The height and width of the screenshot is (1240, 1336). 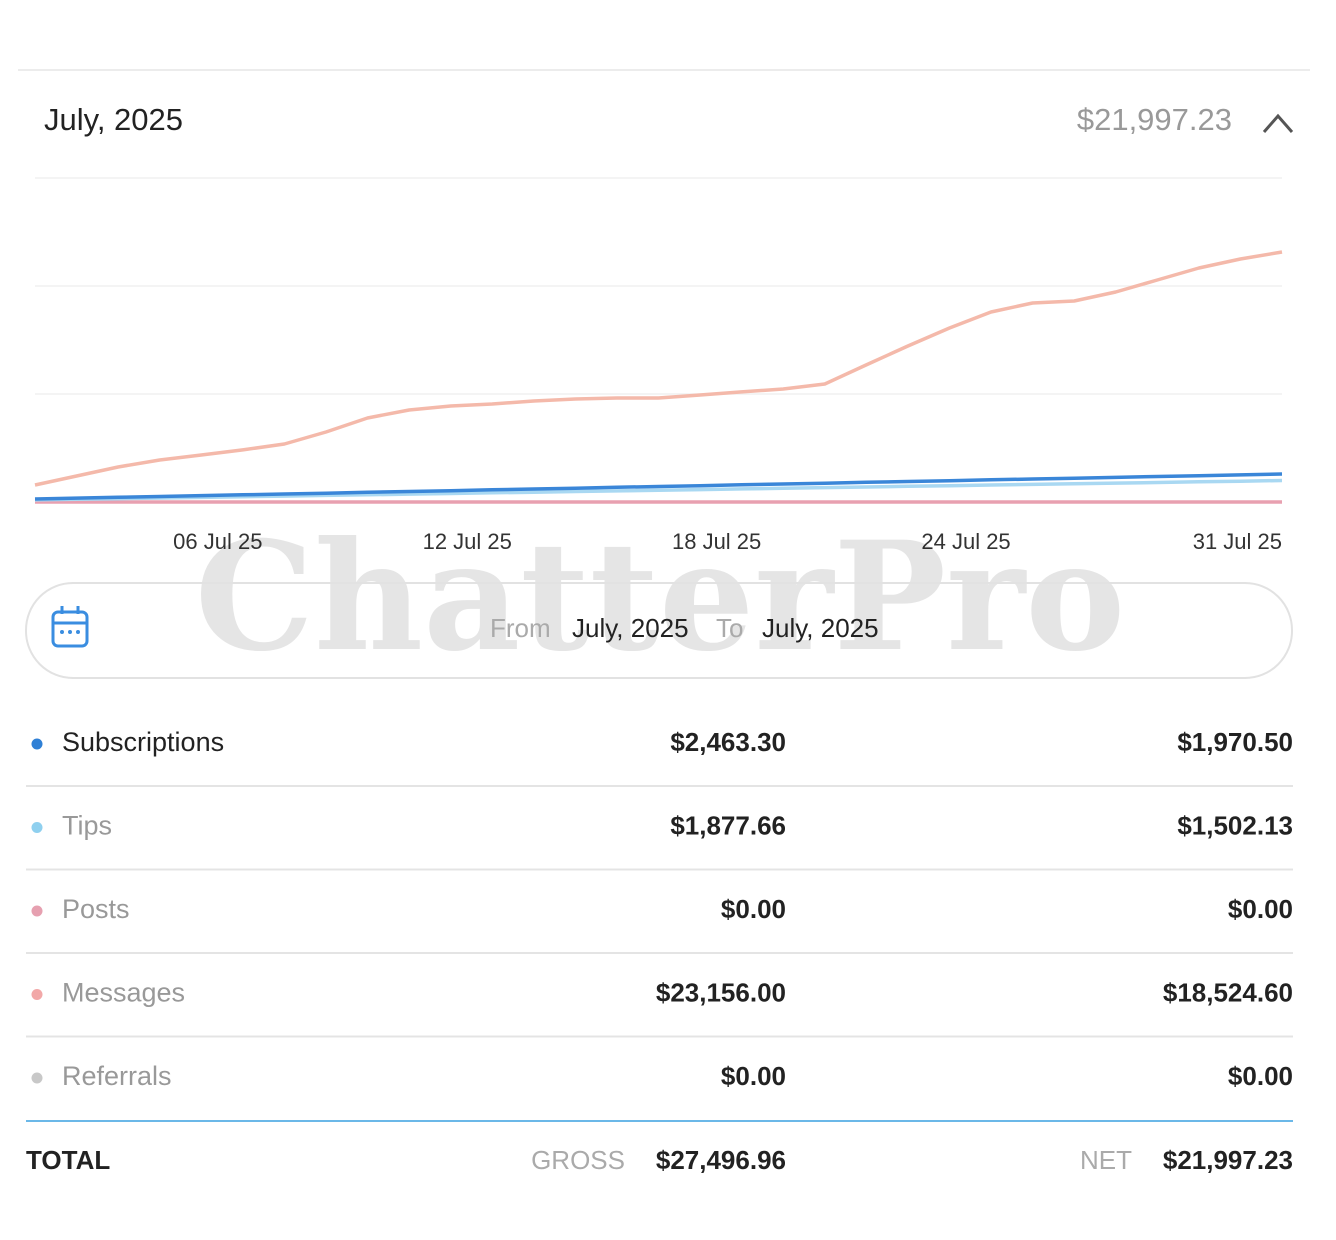 I want to click on from-date: July, 2025, so click(x=630, y=628).